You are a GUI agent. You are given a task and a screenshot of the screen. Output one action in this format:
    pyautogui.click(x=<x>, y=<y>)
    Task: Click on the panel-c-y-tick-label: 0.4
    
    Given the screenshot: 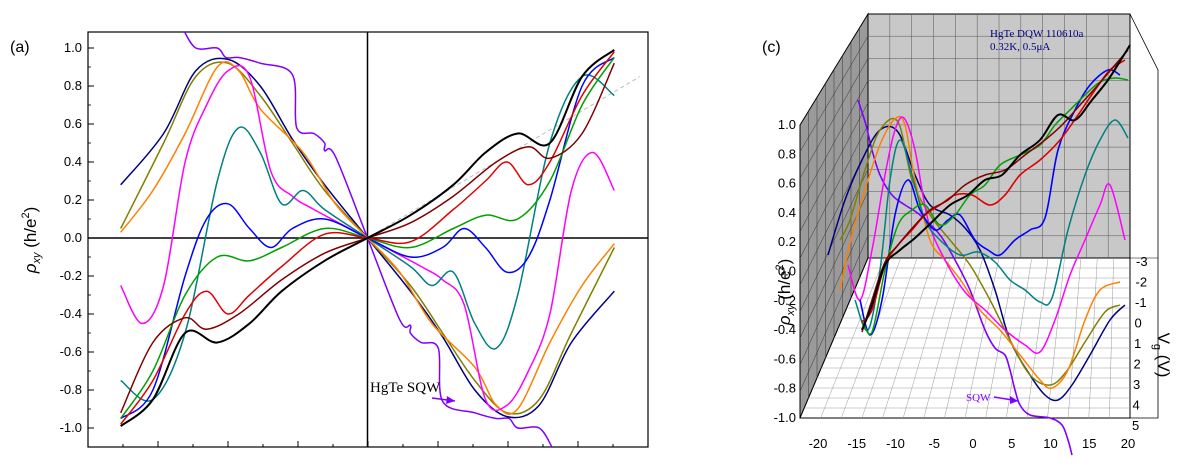 What is the action you would take?
    pyautogui.click(x=787, y=212)
    